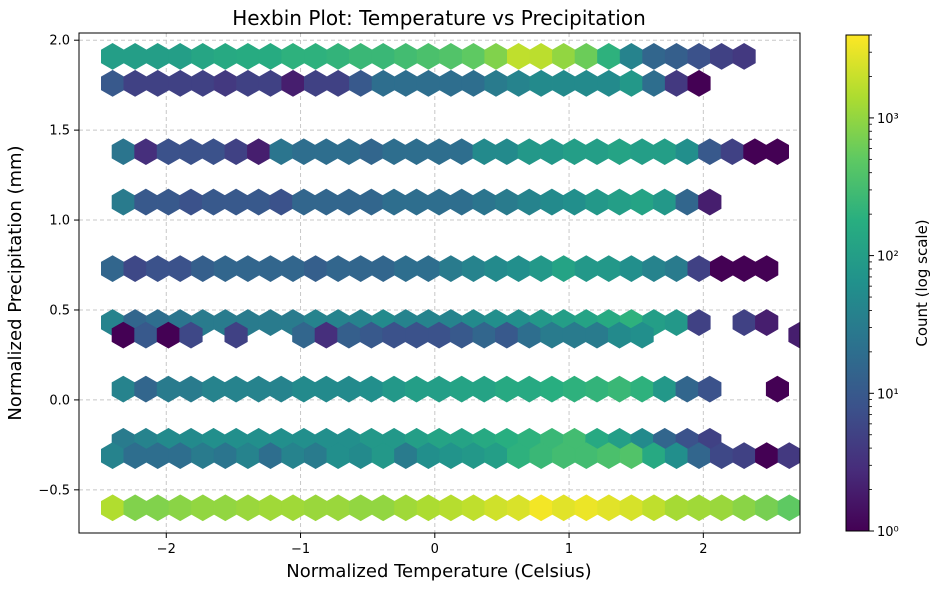 The width and height of the screenshot is (938, 590). What do you see at coordinates (54, 490) in the screenshot?
I see `y-tick-label: −0.5` at bounding box center [54, 490].